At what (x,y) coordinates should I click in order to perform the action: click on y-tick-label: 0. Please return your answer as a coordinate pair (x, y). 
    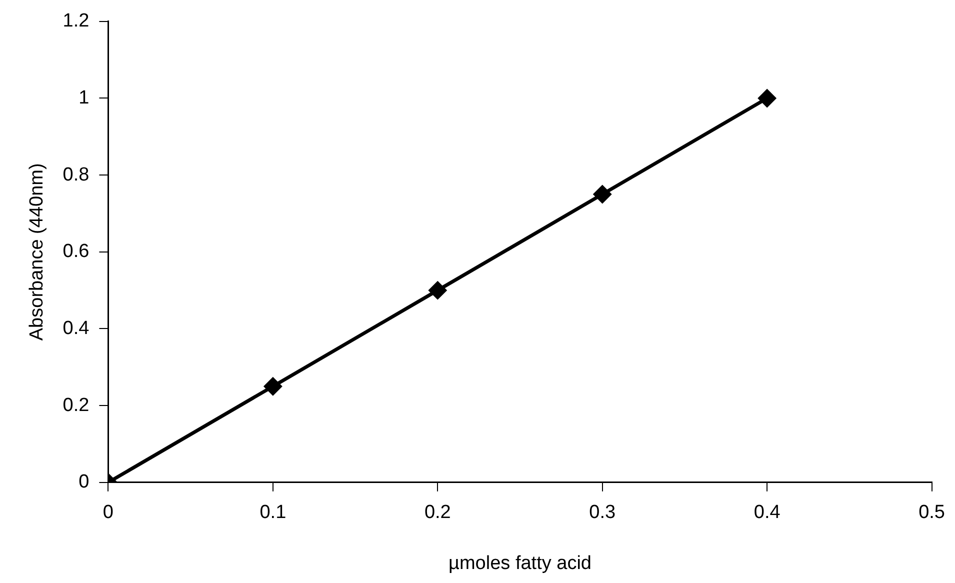
    Looking at the image, I should click on (84, 482).